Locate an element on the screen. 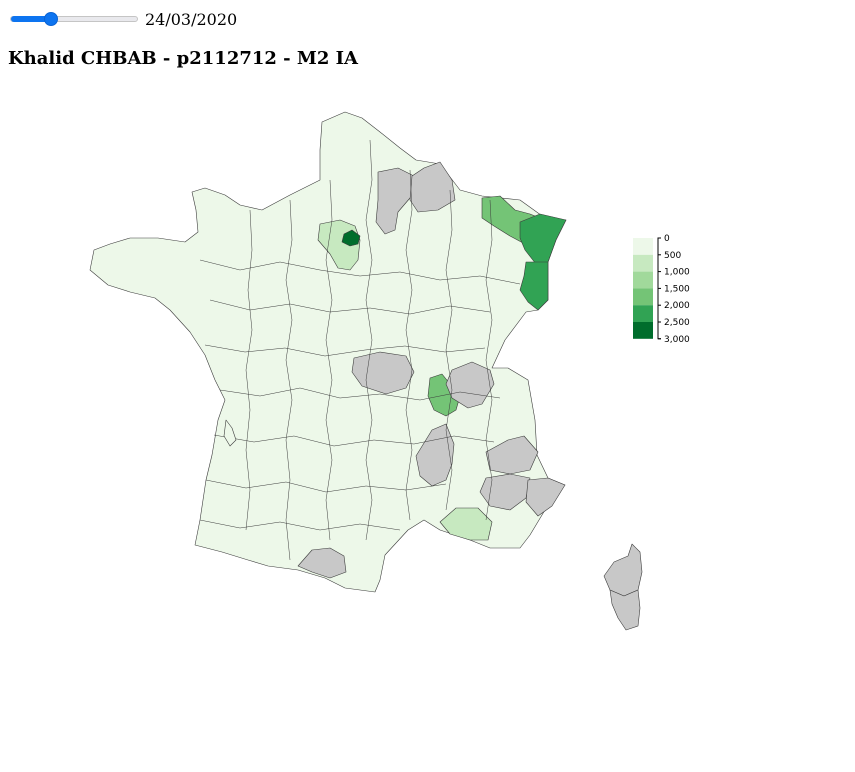 The width and height of the screenshot is (855, 772). legend-tick-label: 1,000 is located at coordinates (677, 273).